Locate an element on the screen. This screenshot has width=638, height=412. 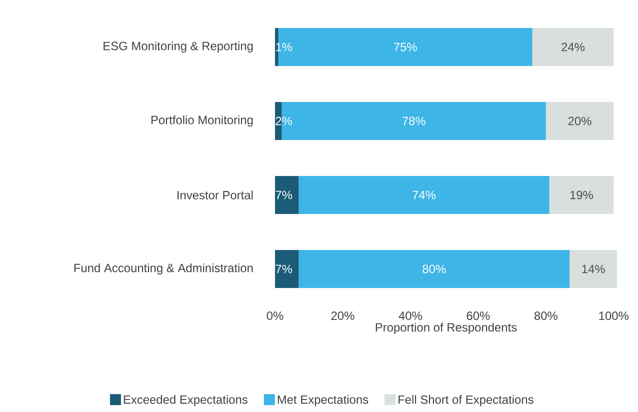
data-label: 14% is located at coordinates (593, 269).